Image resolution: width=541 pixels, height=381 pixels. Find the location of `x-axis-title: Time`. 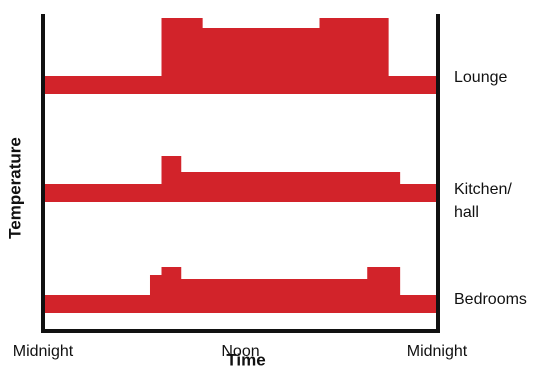

x-axis-title: Time is located at coordinates (245, 359).